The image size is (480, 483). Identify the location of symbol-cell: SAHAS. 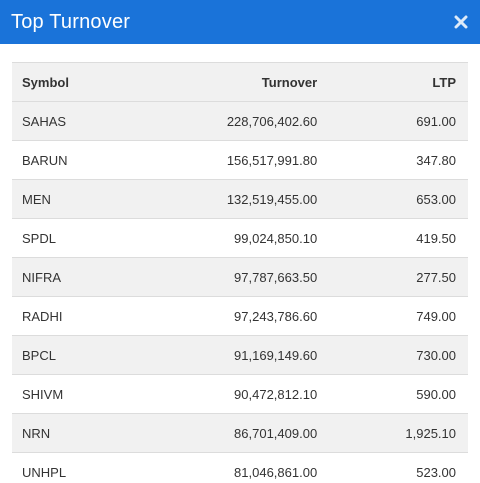
(94, 121).